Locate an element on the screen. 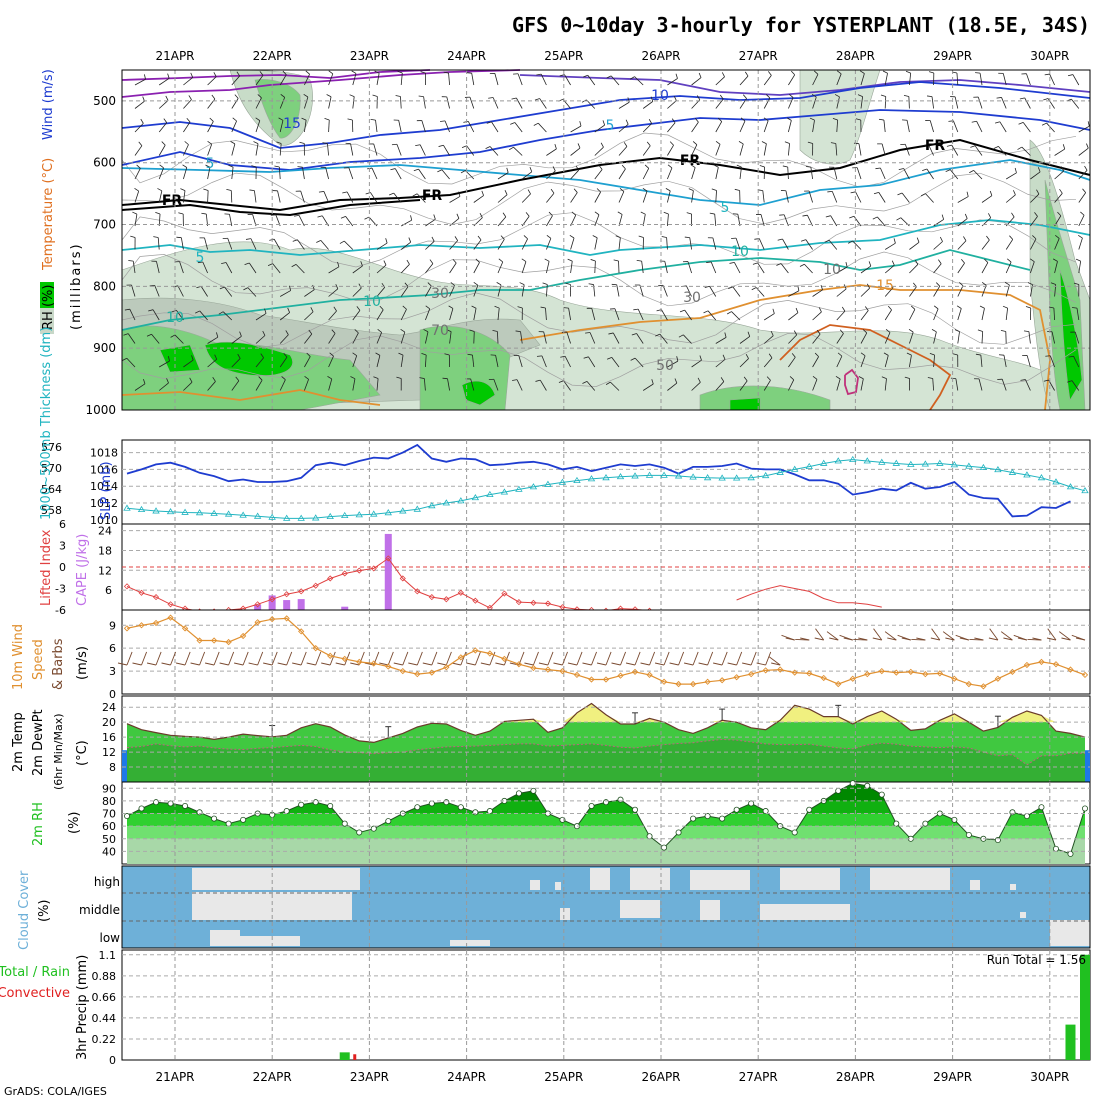 The image size is (1100, 1100). credit-label: GrADS: COLA/IGES is located at coordinates (55, 1091).